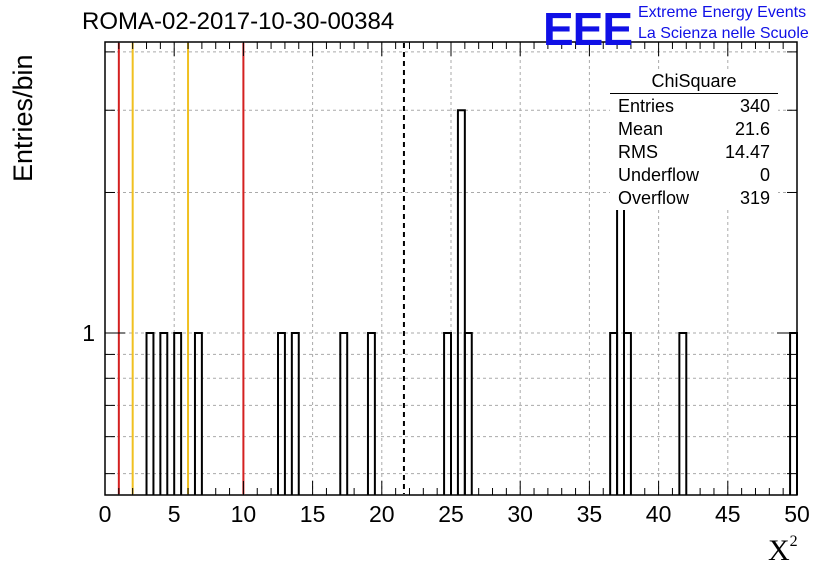 The height and width of the screenshot is (572, 836). Describe the element at coordinates (451, 514) in the screenshot. I see `x-tick-label: 25` at that location.